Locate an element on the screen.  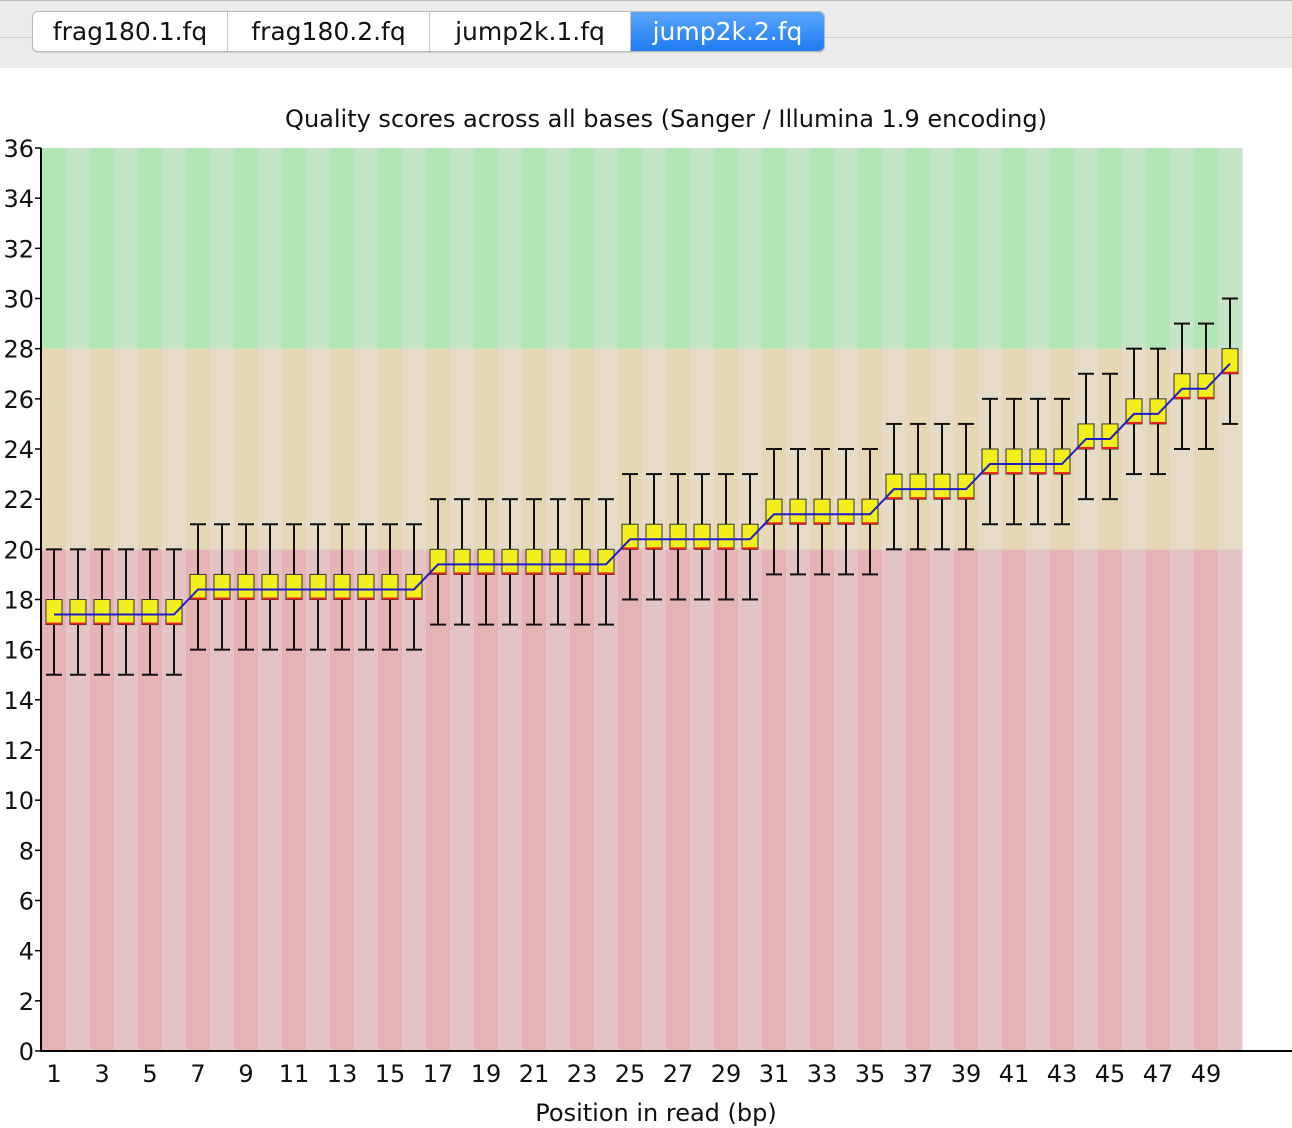
x-tick-label: 1 is located at coordinates (53, 1074).